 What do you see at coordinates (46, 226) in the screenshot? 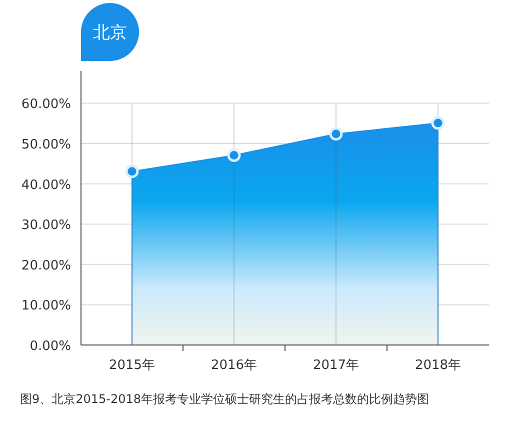
I see `ytick: 30.00%` at bounding box center [46, 226].